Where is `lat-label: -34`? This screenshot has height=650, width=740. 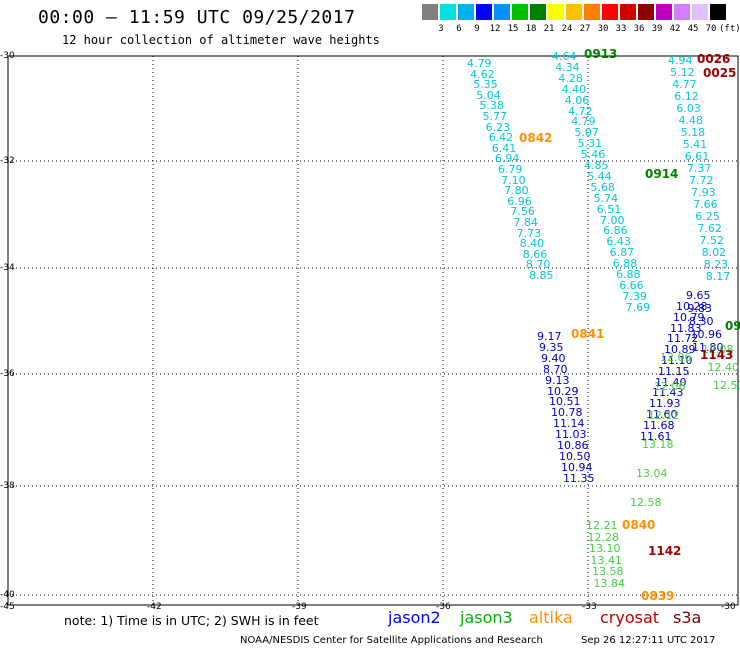
lat-label: -34 is located at coordinates (7, 268).